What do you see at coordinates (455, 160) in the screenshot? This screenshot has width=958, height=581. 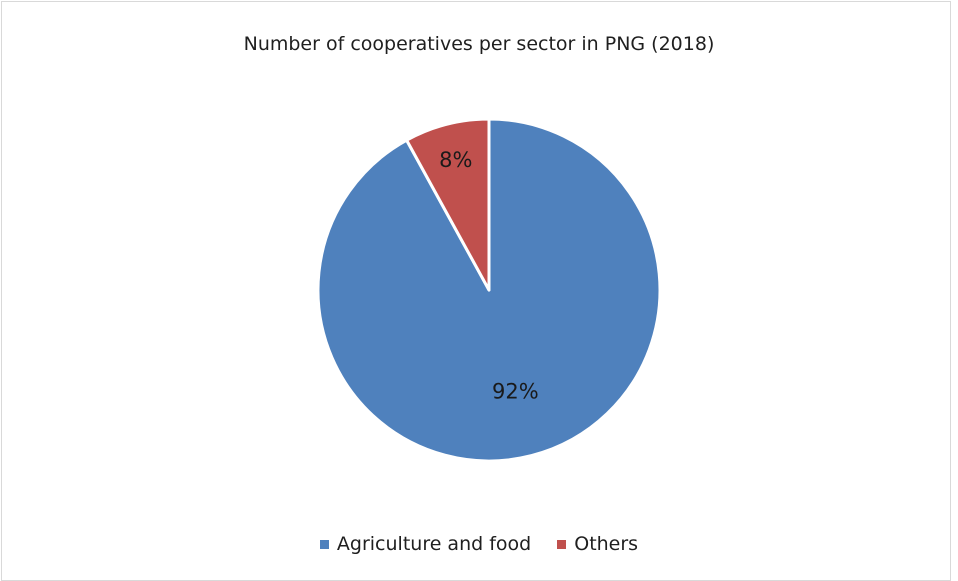 I see `slice-label-others: 8%` at bounding box center [455, 160].